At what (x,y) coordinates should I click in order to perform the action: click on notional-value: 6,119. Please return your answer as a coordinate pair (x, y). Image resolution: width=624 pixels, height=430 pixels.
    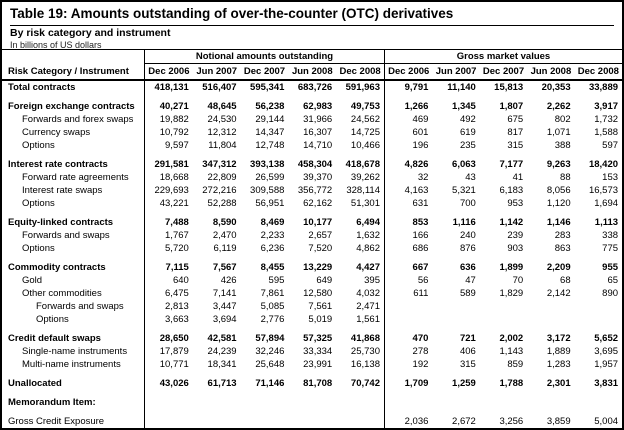
    Looking at the image, I should click on (225, 248).